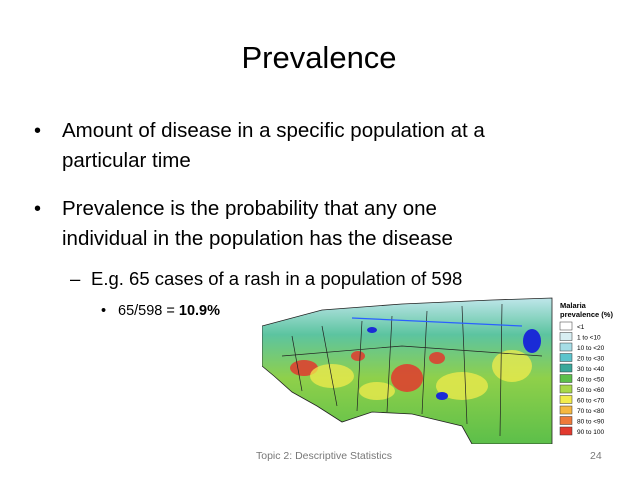 This screenshot has height=479, width=638. What do you see at coordinates (591, 390) in the screenshot?
I see `legend-label: 50 to <60` at bounding box center [591, 390].